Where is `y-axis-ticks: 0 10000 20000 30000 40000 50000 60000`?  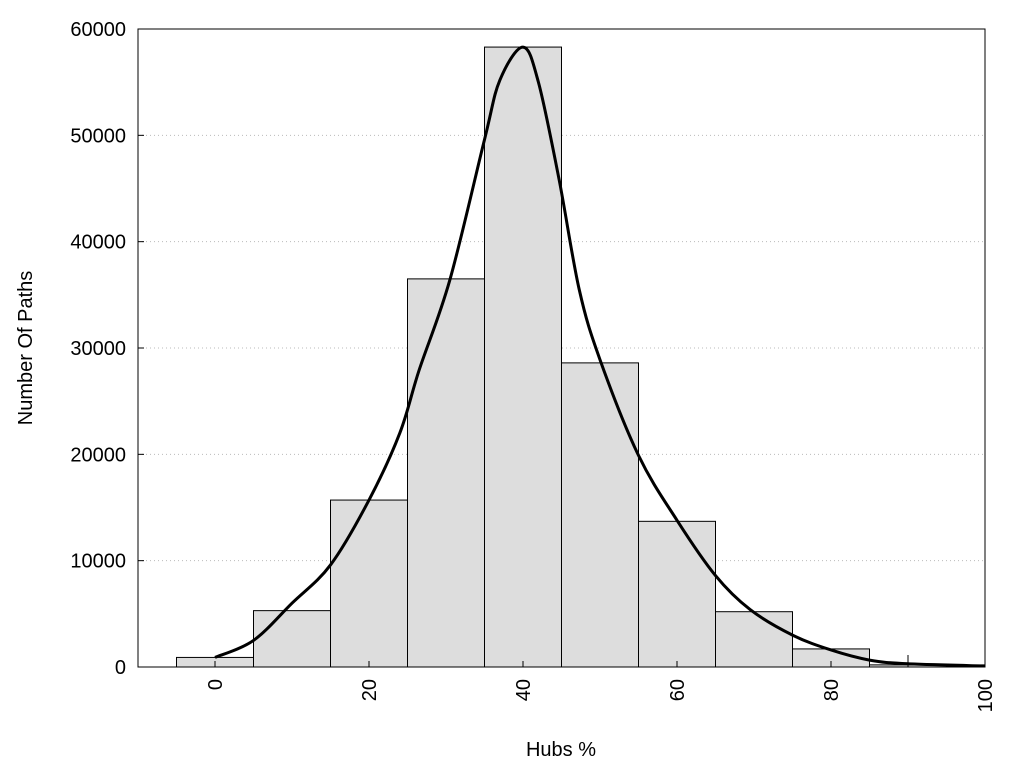 y-axis-ticks: 0 10000 20000 30000 40000 50000 60000 is located at coordinates (107, 349).